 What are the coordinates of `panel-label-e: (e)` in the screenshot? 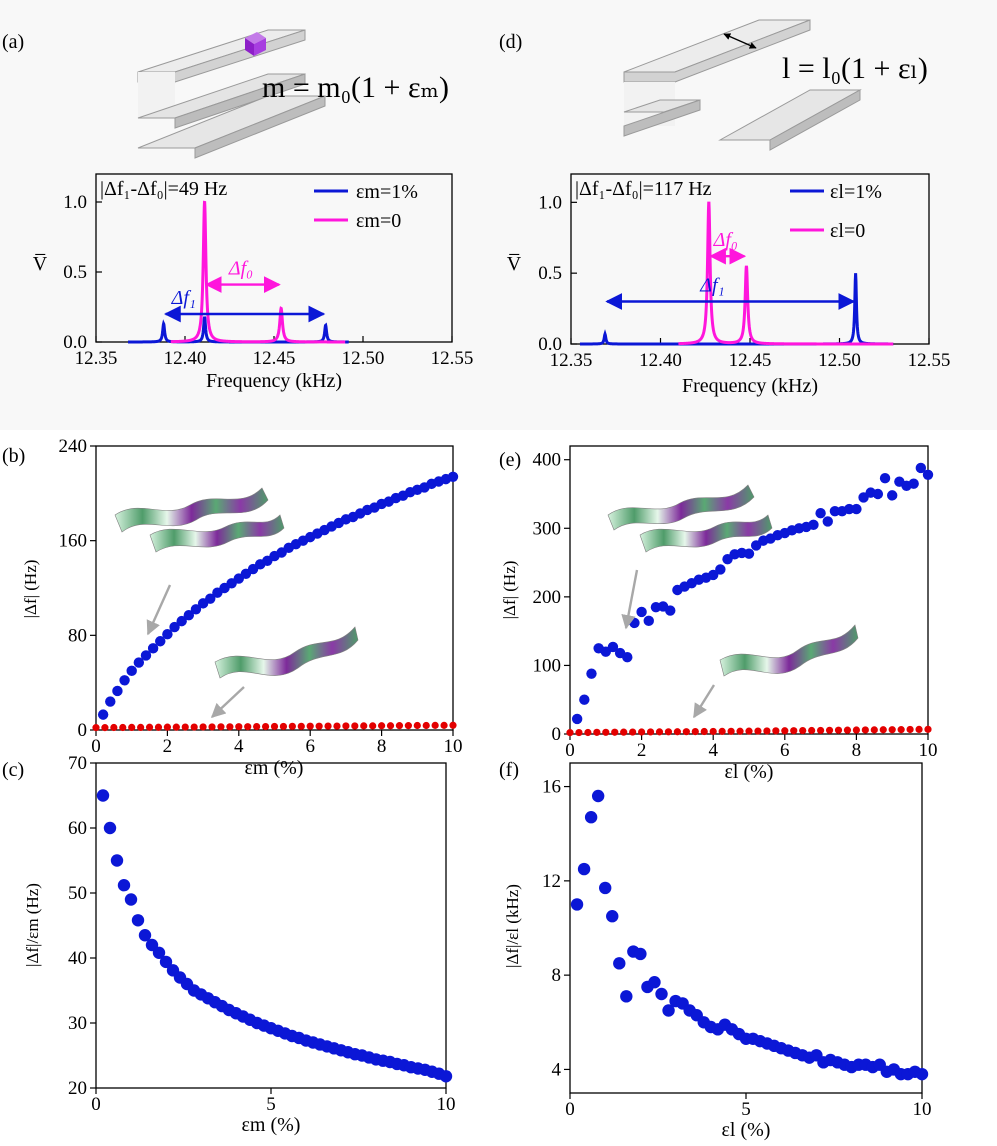 It's located at (510, 460).